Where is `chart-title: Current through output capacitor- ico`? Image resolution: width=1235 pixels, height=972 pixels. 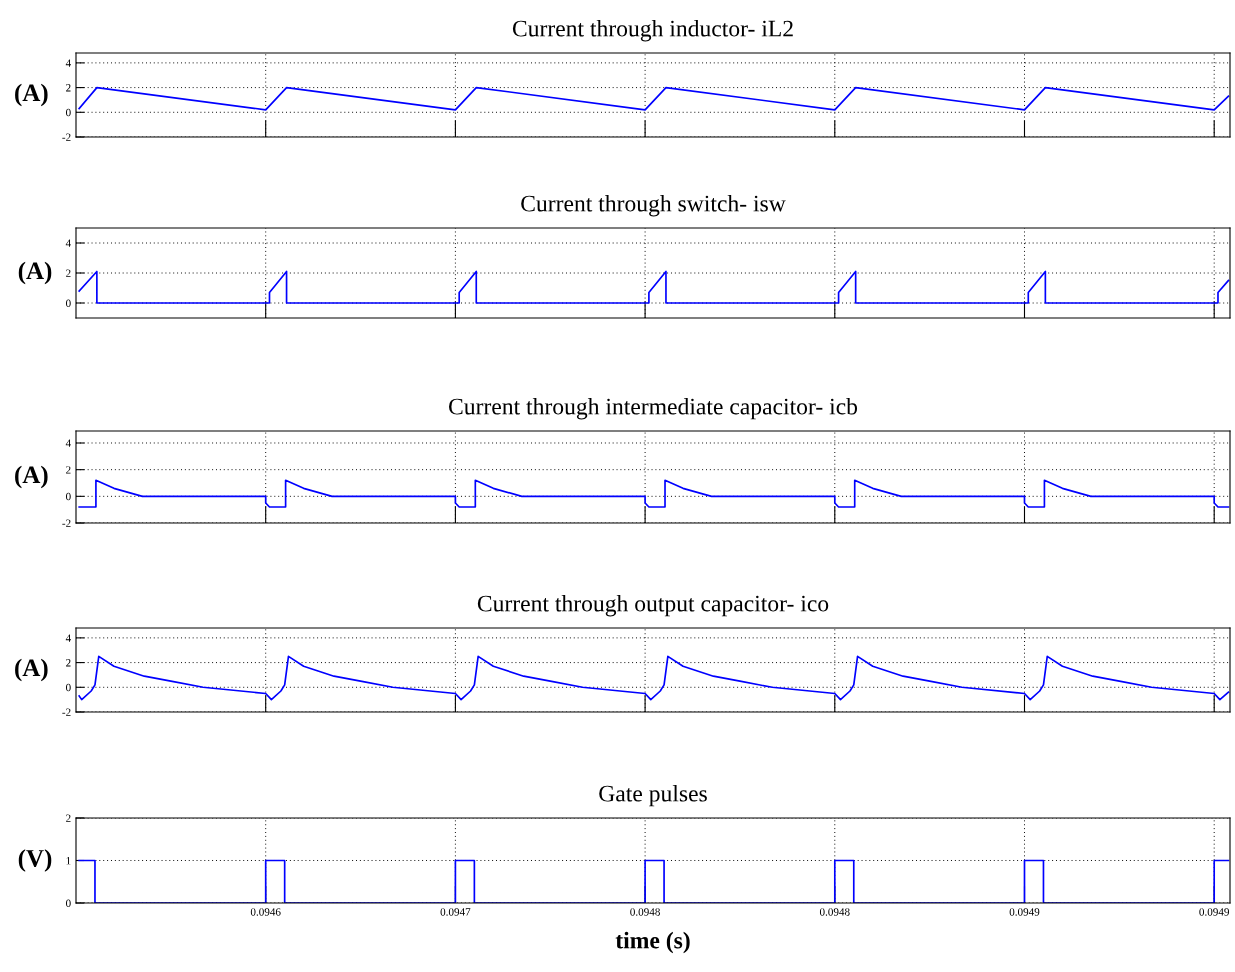
chart-title: Current through output capacitor- ico is located at coordinates (653, 605).